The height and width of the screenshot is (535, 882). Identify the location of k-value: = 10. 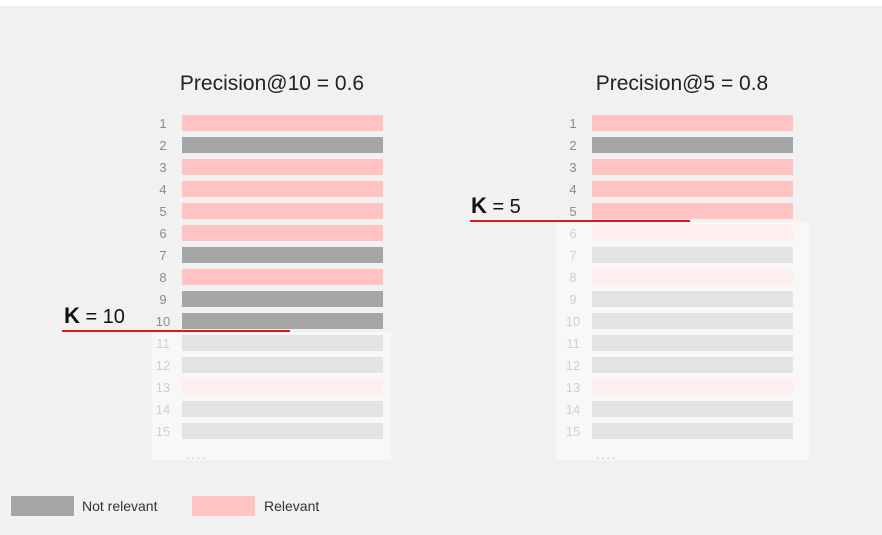
(102, 317).